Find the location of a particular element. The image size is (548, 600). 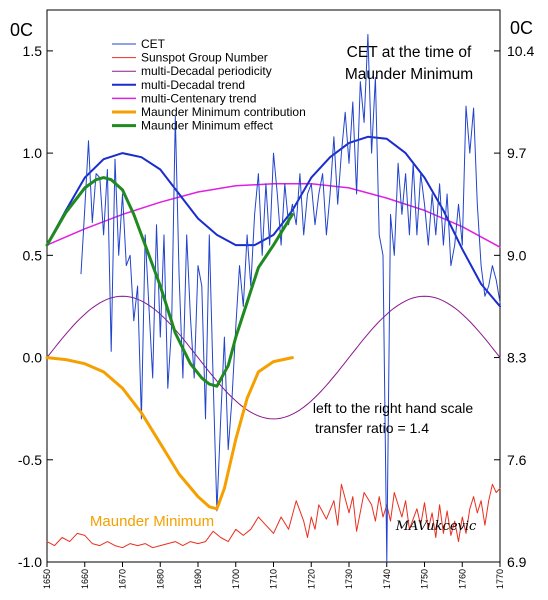

x-tick-label: 1740 is located at coordinates (387, 579).